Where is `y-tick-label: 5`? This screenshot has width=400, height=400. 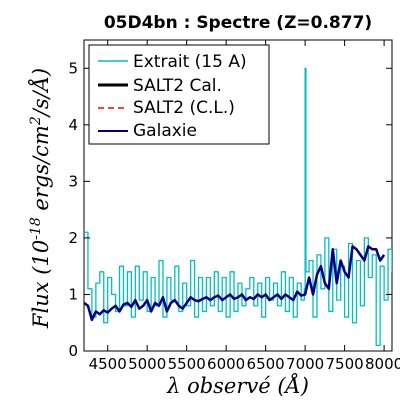
y-tick-label: 5 is located at coordinates (73, 68).